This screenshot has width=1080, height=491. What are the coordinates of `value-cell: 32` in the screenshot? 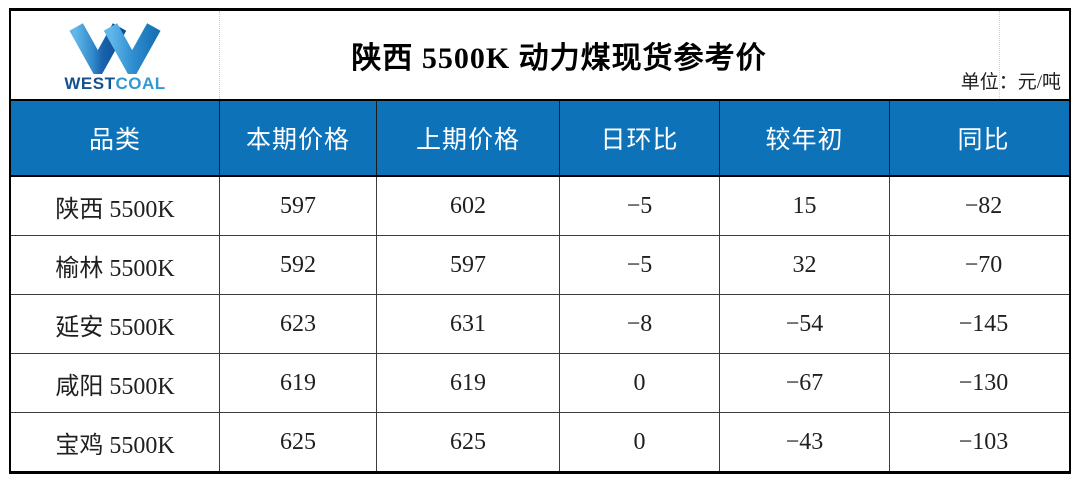 It's located at (804, 265).